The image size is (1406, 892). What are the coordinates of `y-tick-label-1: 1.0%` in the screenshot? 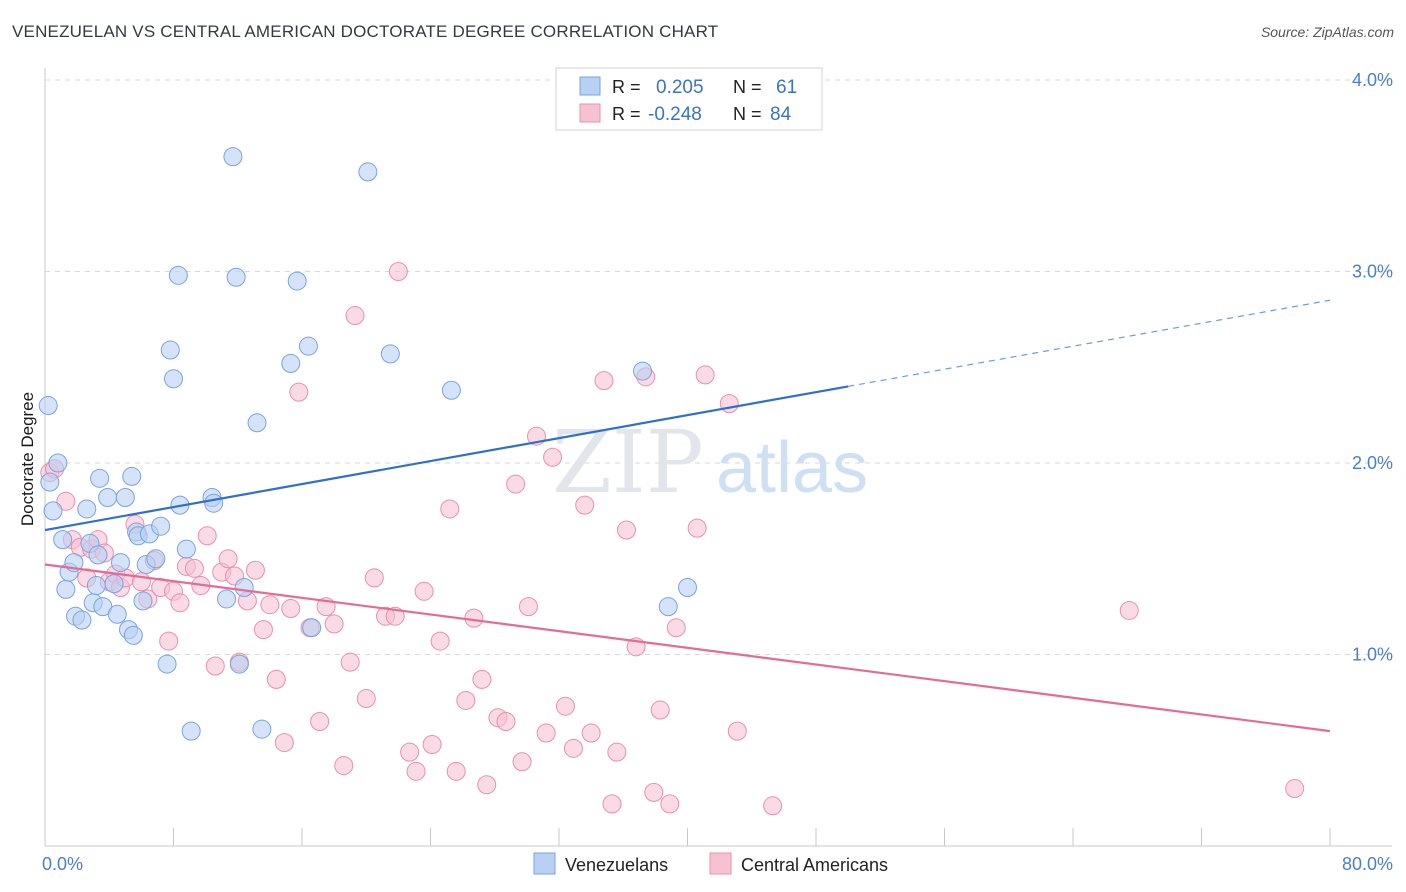 It's located at (1372, 655).